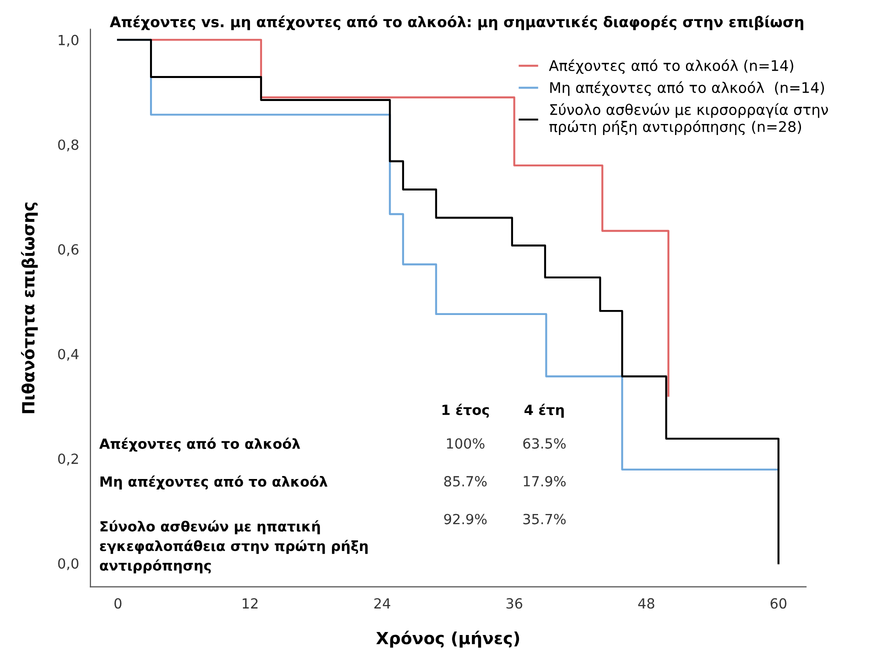 The height and width of the screenshot is (652, 878). What do you see at coordinates (214, 482) in the screenshot?
I see `annotation: Μη απέχοντες από το αλκοόλ` at bounding box center [214, 482].